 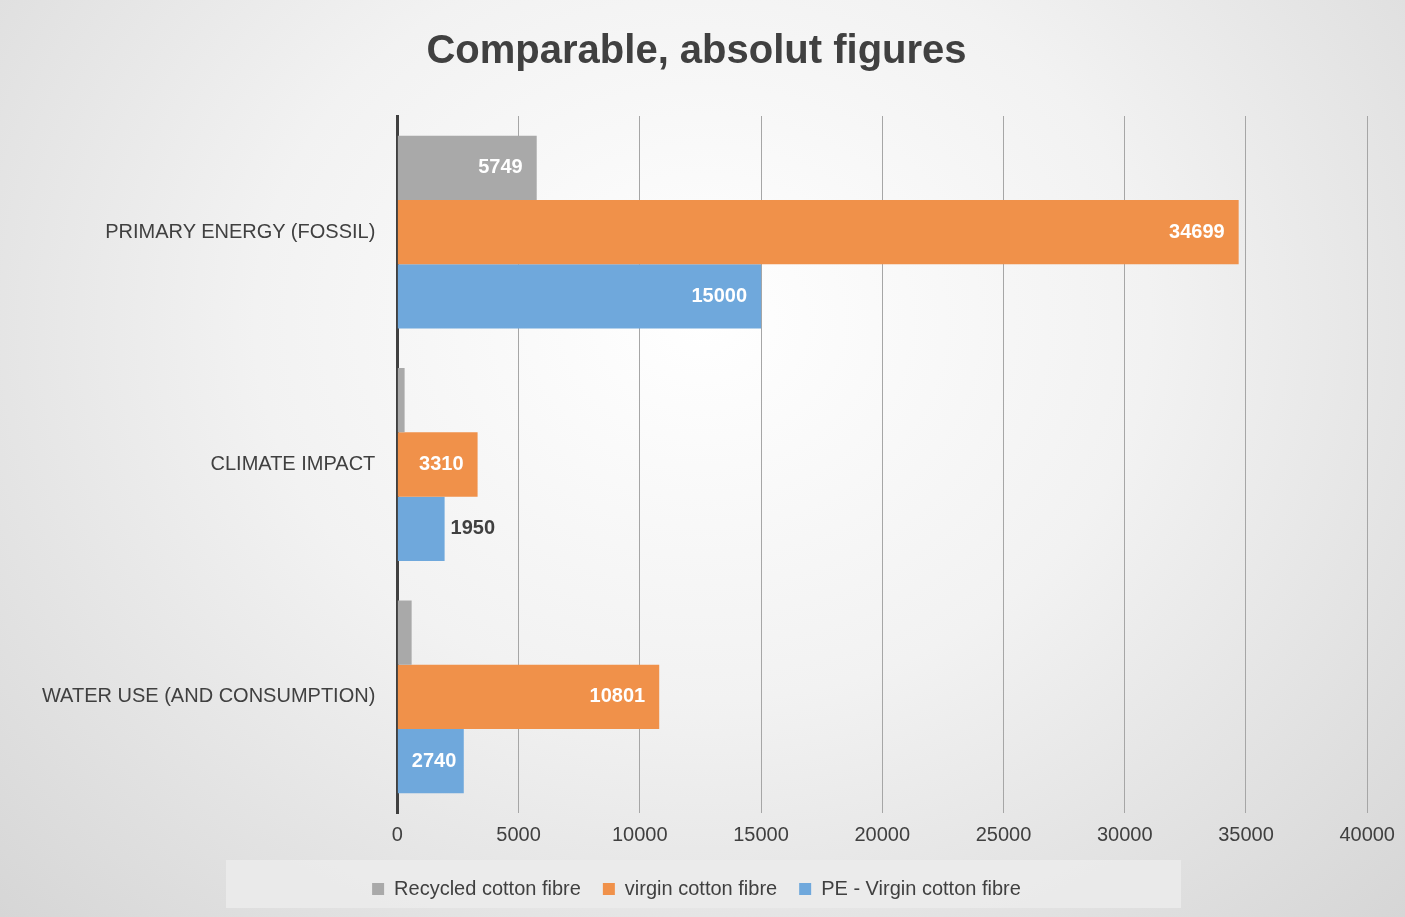 I want to click on x-tick-label: 30000, so click(x=1124, y=833).